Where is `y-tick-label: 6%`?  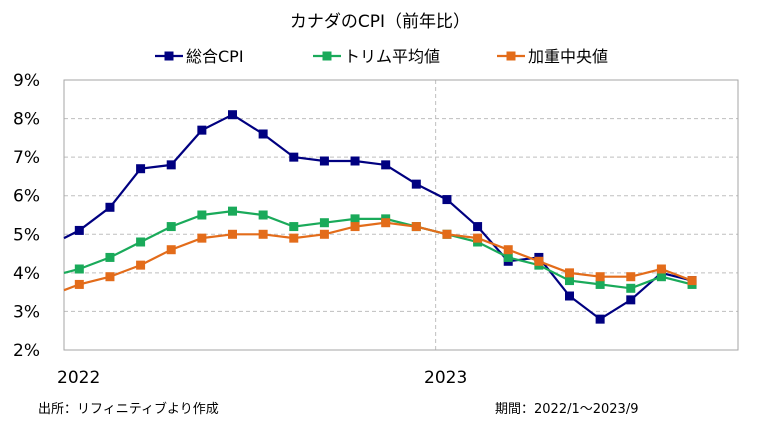
y-tick-label: 6% is located at coordinates (26, 197).